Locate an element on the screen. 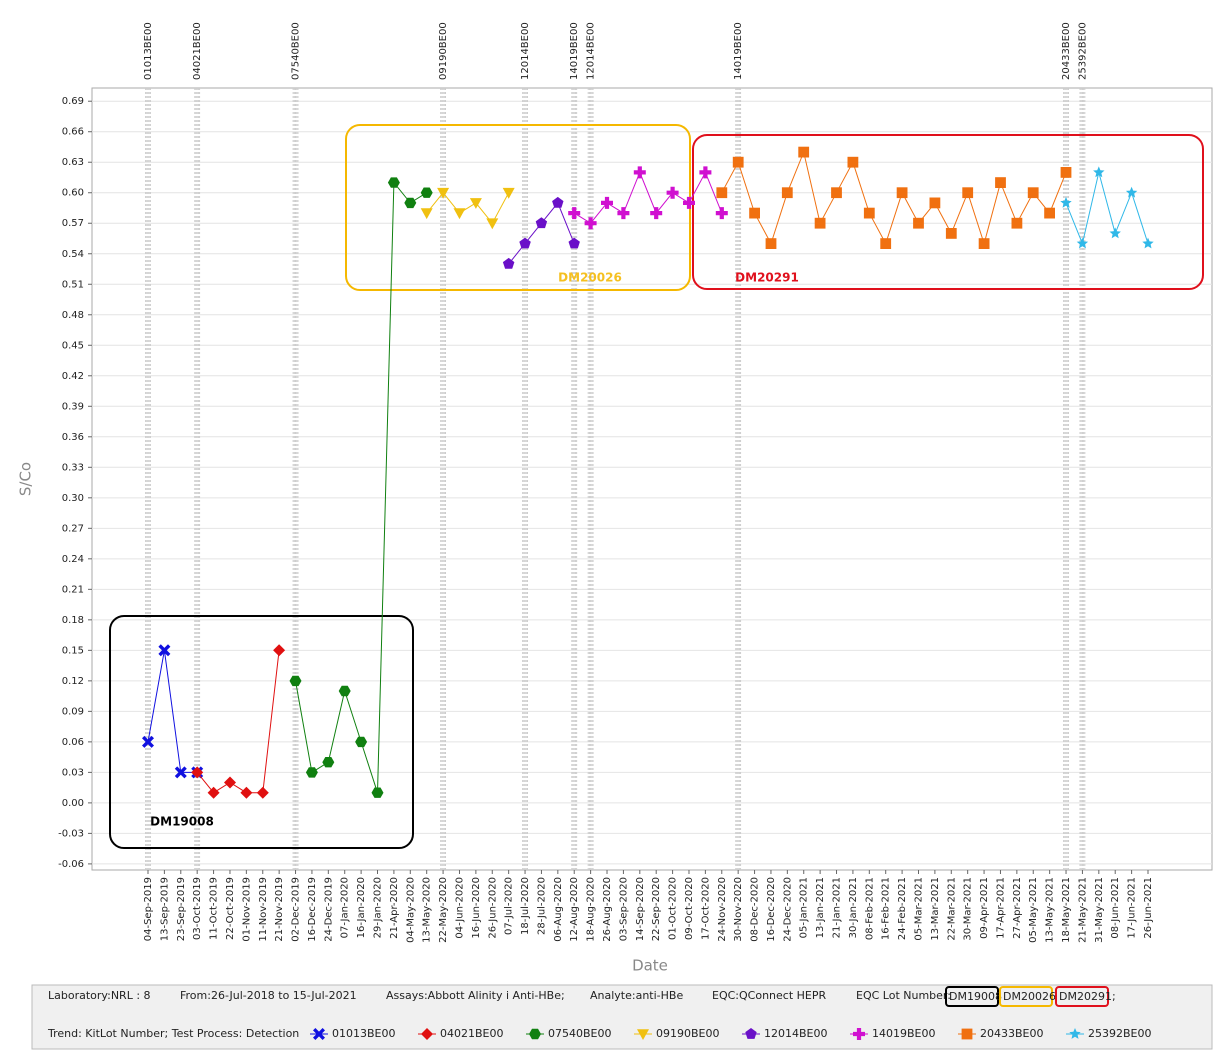  lot-marker-label: 12014BE00 is located at coordinates (525, 51).